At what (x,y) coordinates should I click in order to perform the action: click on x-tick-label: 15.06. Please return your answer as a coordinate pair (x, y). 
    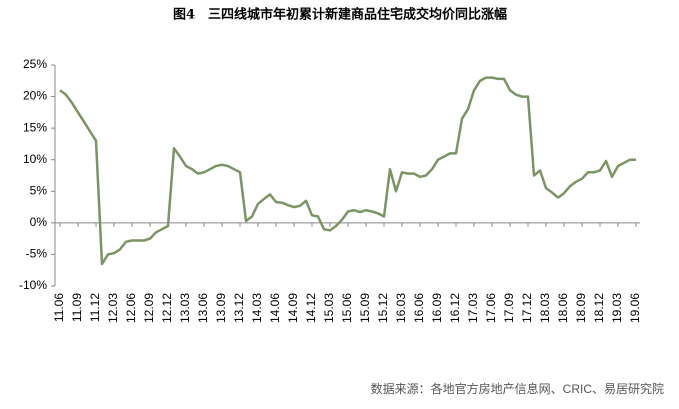
    Looking at the image, I should click on (347, 308).